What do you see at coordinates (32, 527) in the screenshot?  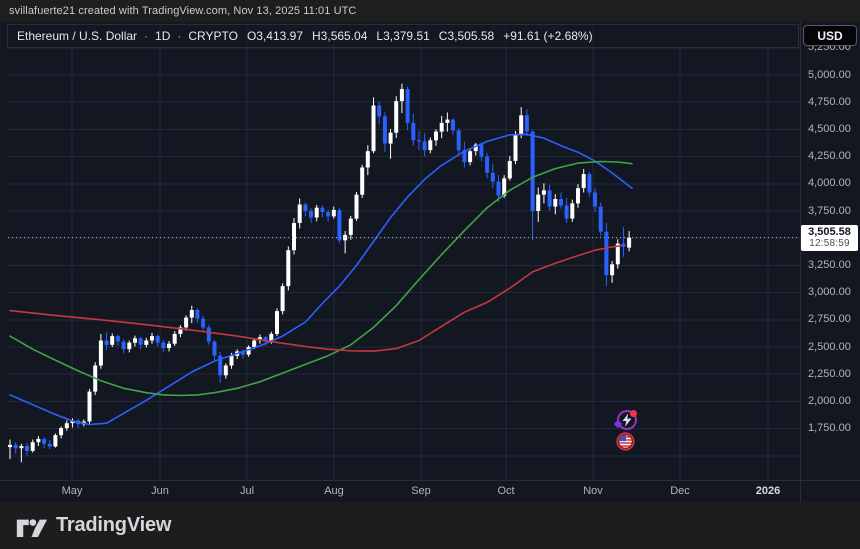 I see `tradingview-logo-mark` at bounding box center [32, 527].